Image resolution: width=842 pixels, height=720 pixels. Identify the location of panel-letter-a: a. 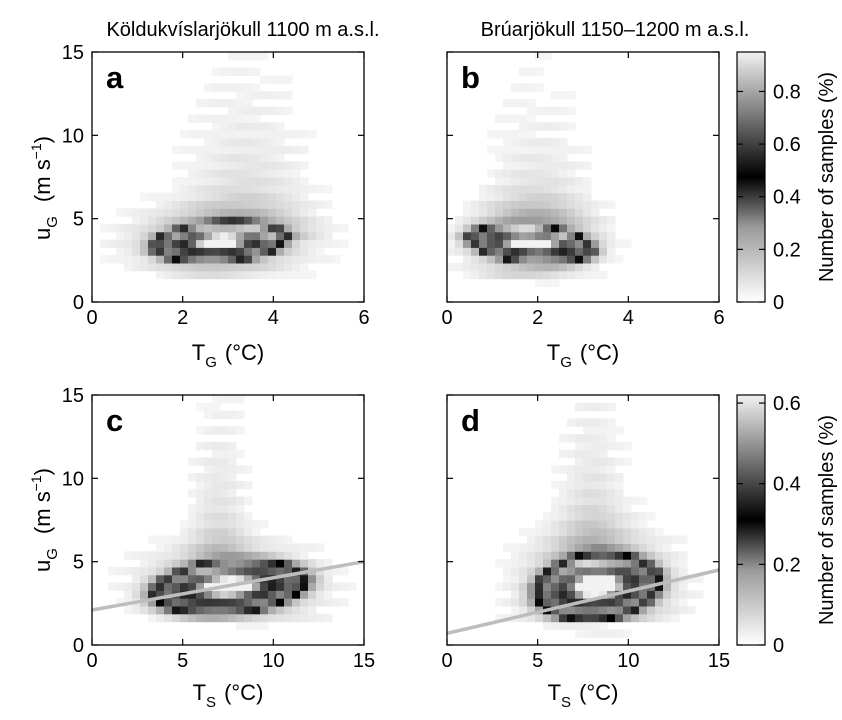
(115, 77).